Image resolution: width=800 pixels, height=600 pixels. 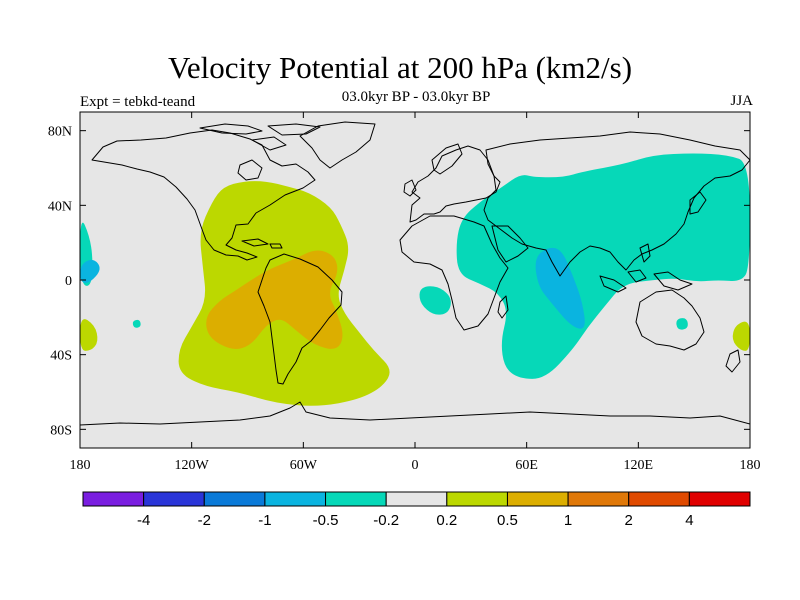 I want to click on coastline-australia, so click(x=670, y=320).